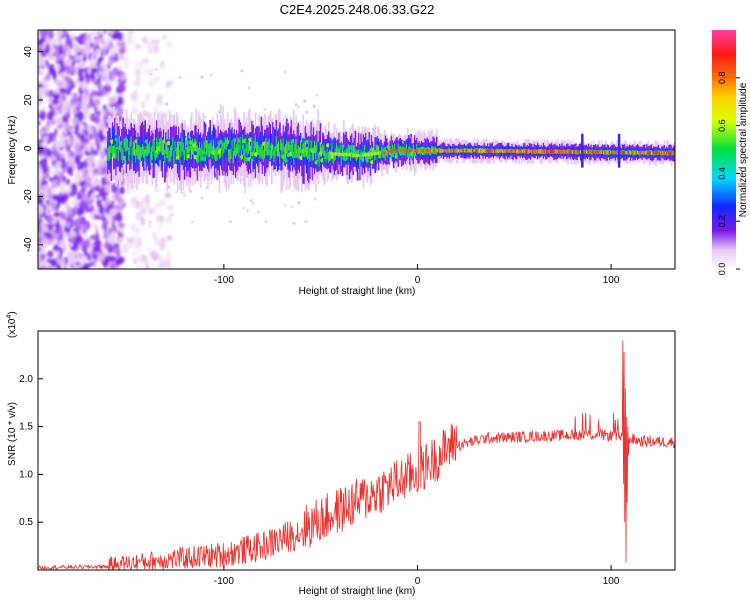 Image resolution: width=750 pixels, height=600 pixels. What do you see at coordinates (582, 150) in the screenshot?
I see `ridge-spike` at bounding box center [582, 150].